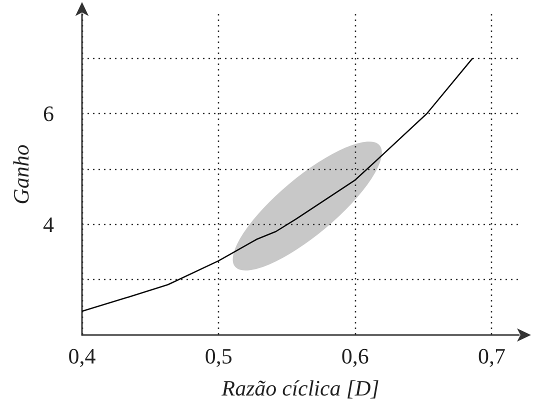  What do you see at coordinates (492, 356) in the screenshot?
I see `x-tick-label: 0,7` at bounding box center [492, 356].